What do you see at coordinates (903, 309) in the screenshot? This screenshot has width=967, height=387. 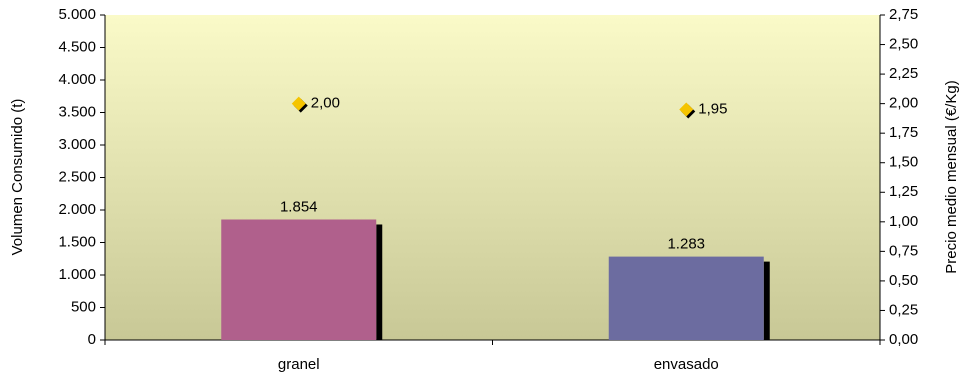 I see `y2-tick-label: 0,25` at bounding box center [903, 309].